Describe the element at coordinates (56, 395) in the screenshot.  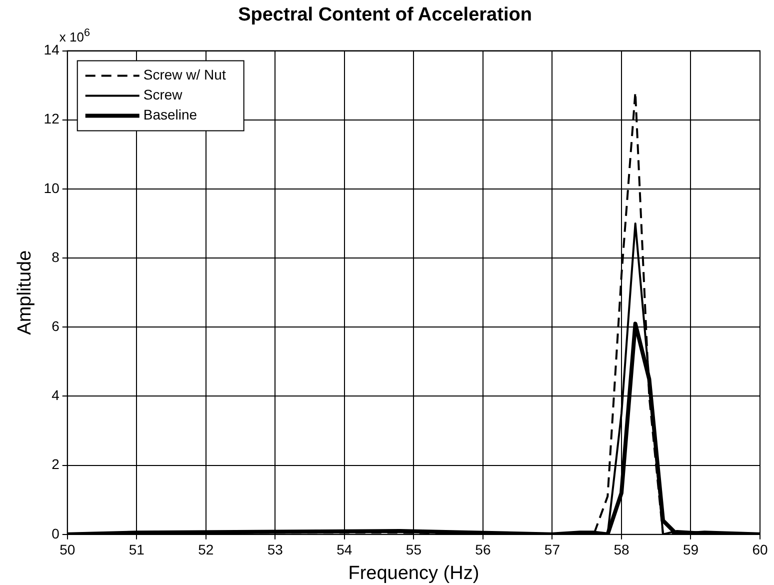
I see `y-tick-label: 4` at that location.